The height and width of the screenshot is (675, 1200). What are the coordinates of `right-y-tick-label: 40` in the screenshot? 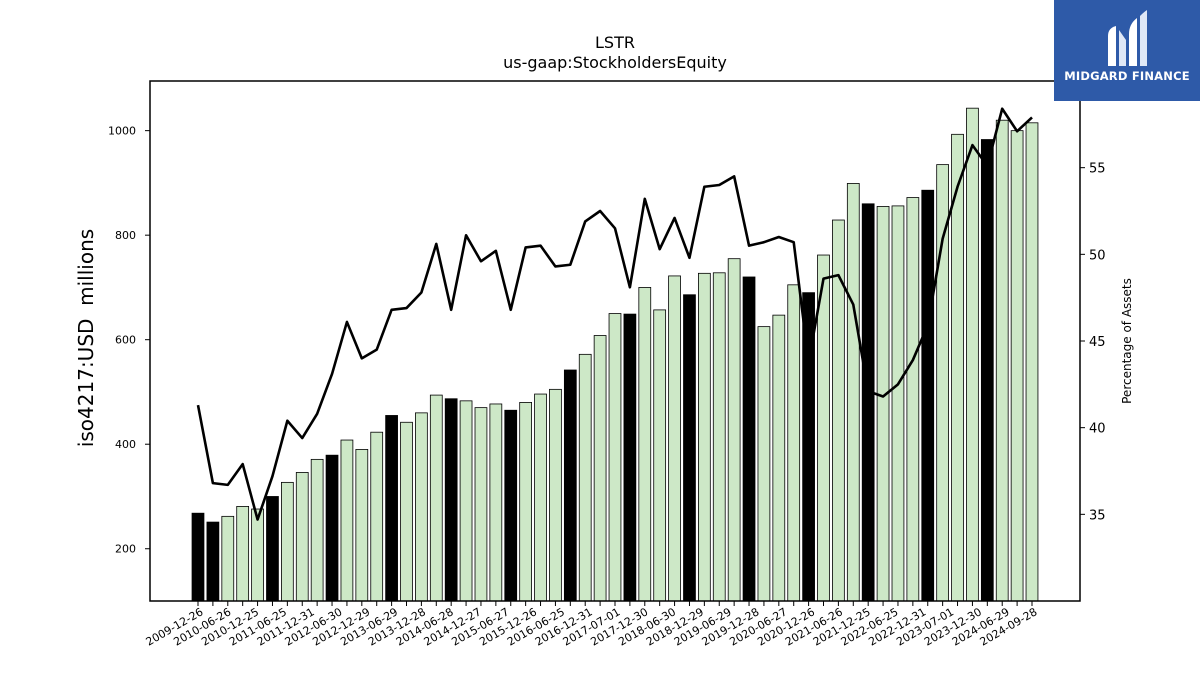 It's located at (1097, 429).